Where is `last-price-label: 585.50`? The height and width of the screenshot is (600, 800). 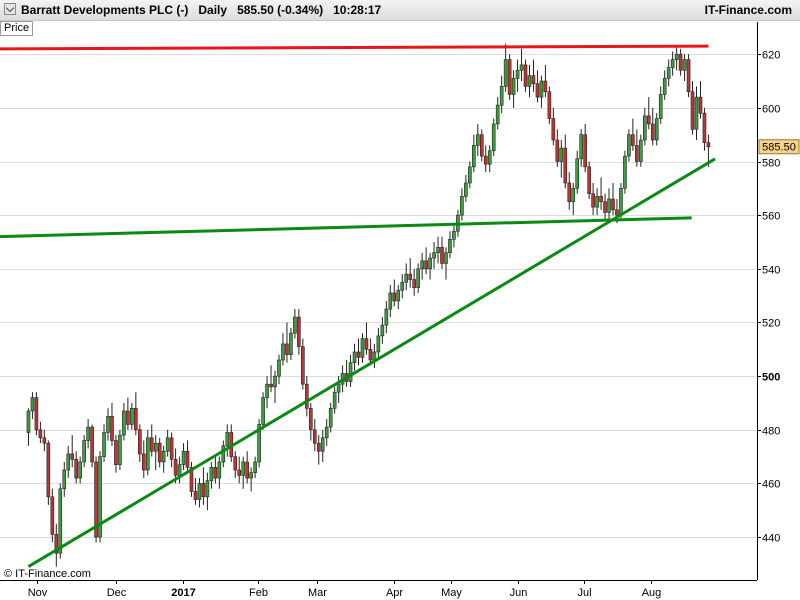
last-price-label: 585.50 is located at coordinates (779, 148).